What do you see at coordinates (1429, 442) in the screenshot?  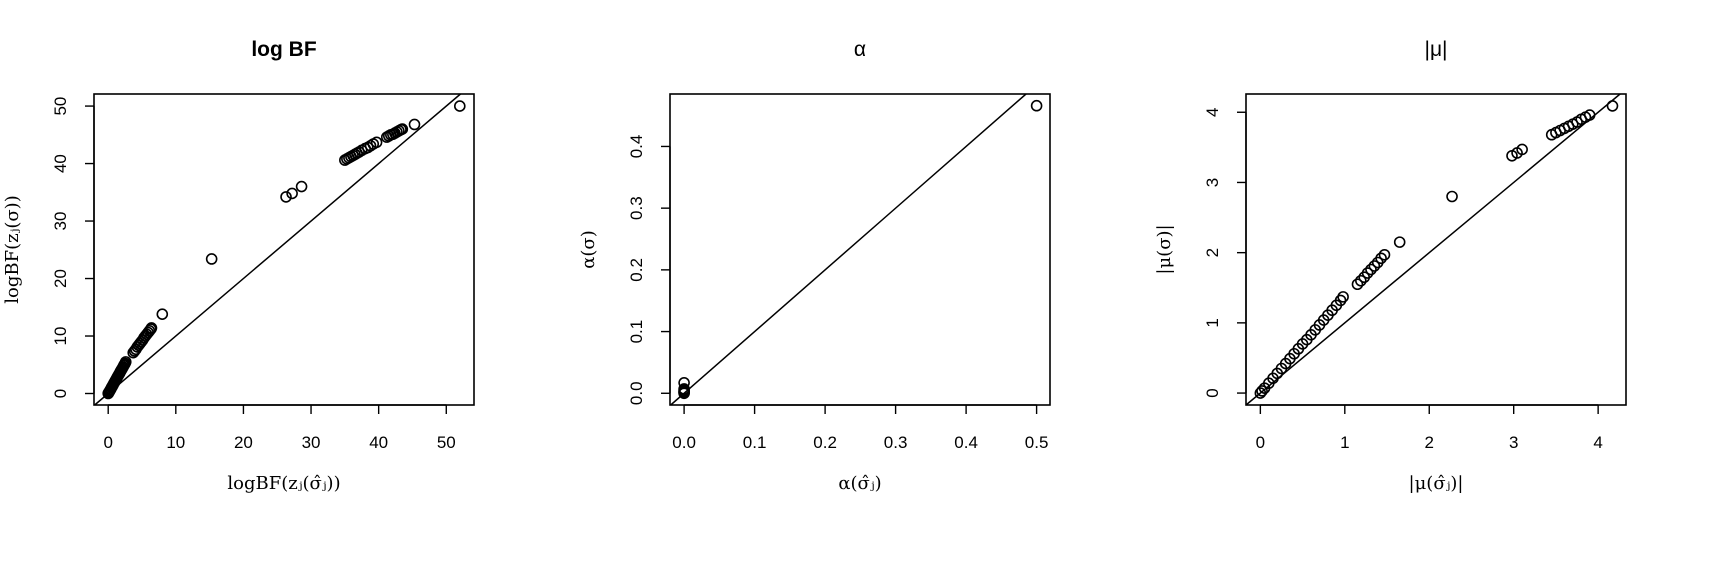 I see `x-tick-label: 2` at bounding box center [1429, 442].